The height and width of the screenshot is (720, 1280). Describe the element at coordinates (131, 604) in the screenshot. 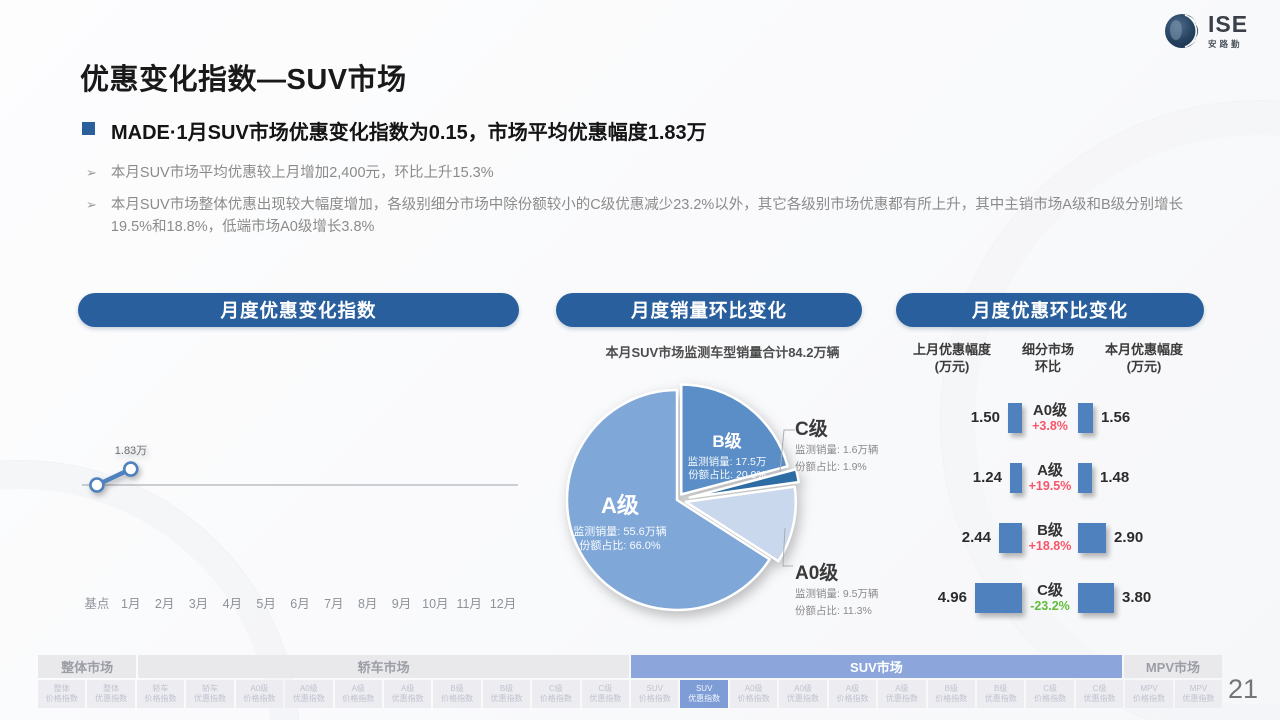

I see `x-axis-label: 1月` at that location.